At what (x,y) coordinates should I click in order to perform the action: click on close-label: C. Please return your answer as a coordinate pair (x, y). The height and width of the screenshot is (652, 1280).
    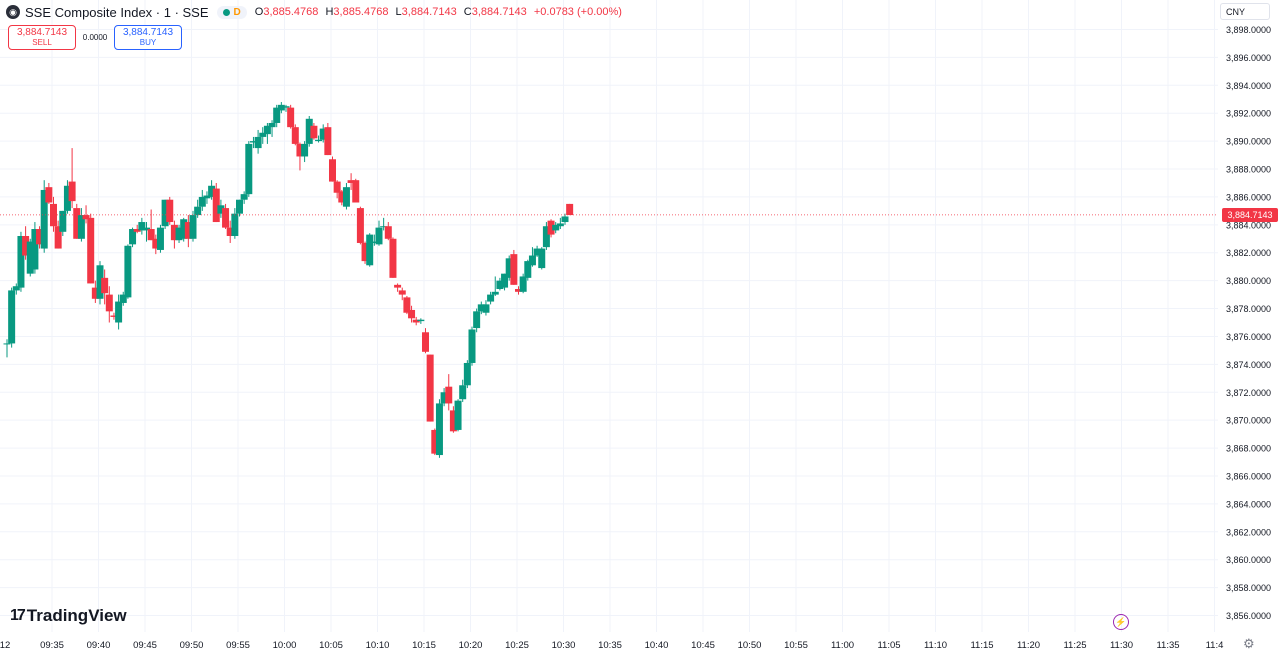
    Looking at the image, I should click on (467, 12).